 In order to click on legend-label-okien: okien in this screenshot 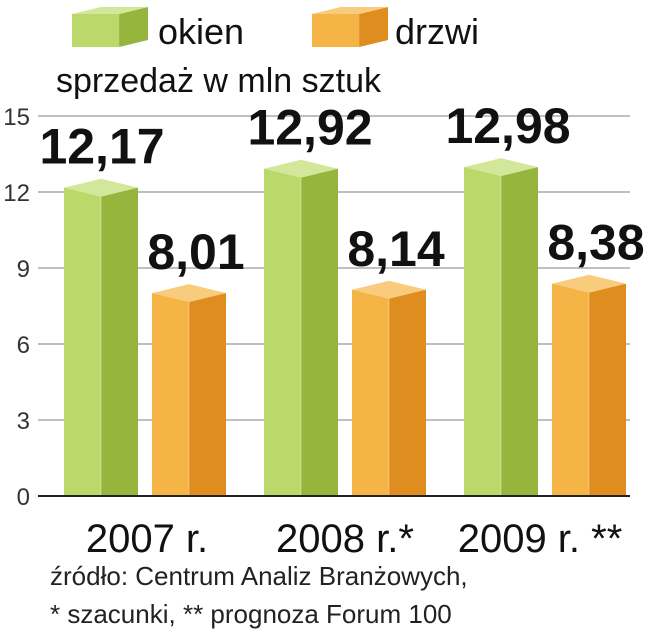, I will do `click(201, 31)`.